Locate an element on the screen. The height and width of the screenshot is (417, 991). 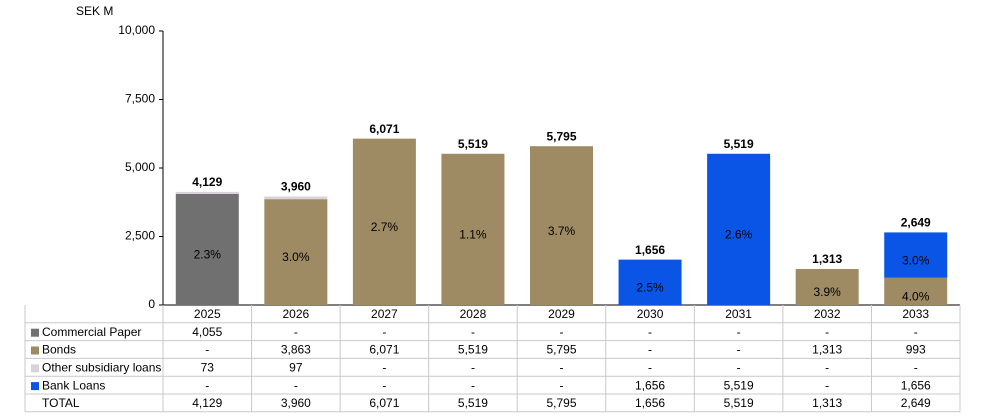
x-tick-label: 2032 is located at coordinates (827, 314).